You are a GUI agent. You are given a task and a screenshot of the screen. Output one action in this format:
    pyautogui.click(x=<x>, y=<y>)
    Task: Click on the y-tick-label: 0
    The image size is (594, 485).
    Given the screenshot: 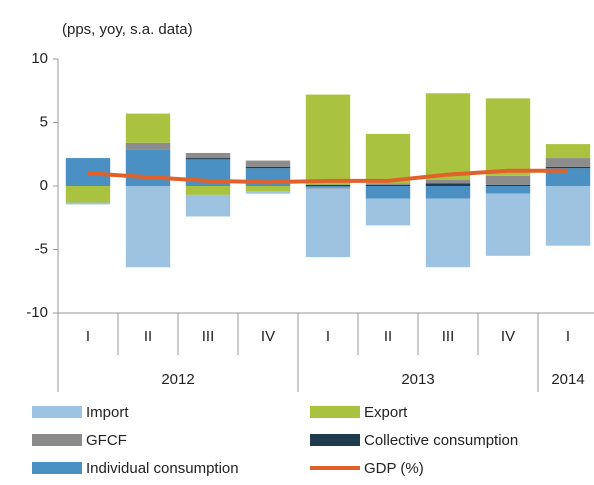 What is the action you would take?
    pyautogui.click(x=44, y=185)
    